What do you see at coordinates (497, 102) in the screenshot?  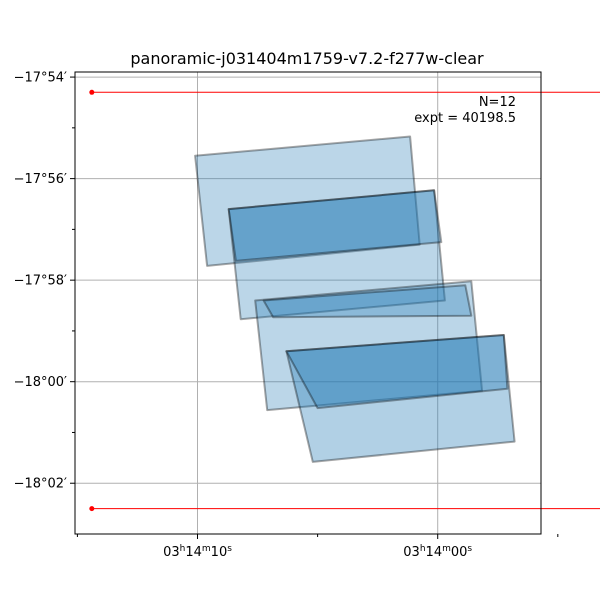 I see `count-annotation: N=12` at bounding box center [497, 102].